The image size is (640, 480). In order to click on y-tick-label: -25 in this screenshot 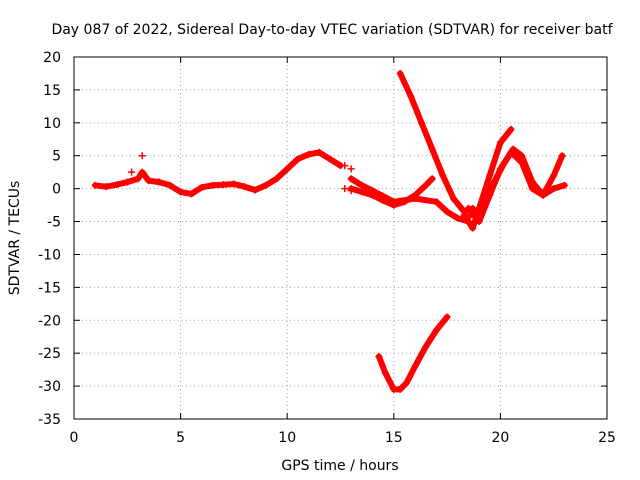, I will do `click(49, 354)`.